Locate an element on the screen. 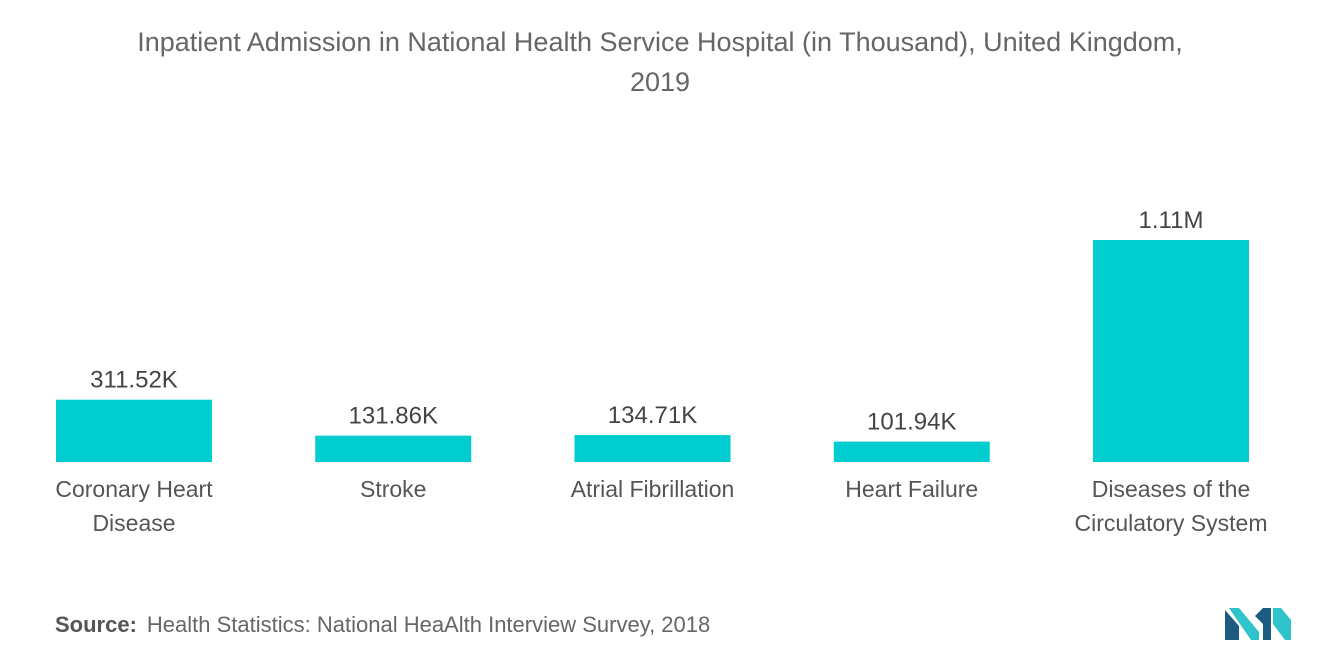 The image size is (1320, 665). category-label-0-line-0: Coronary Heart is located at coordinates (134, 489).